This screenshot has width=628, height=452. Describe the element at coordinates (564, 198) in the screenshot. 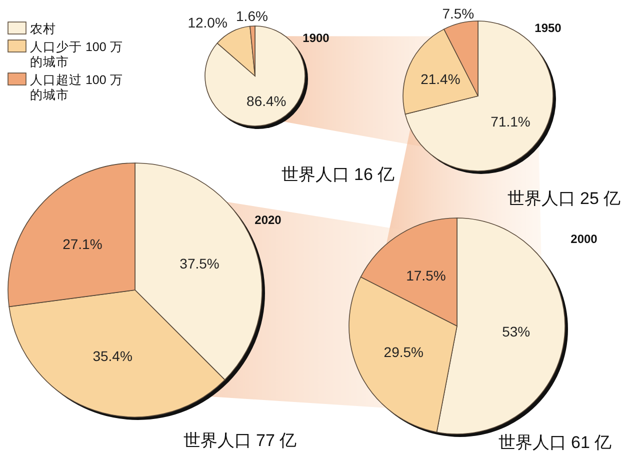

I see `text: 世界人口 25 亿` at that location.